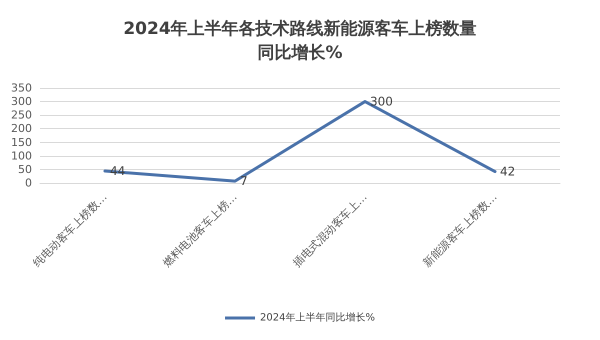 Image resolution: width=600 pixels, height=340 pixels. Describe the element at coordinates (21, 88) in the screenshot. I see `y-tick-label: 350` at that location.